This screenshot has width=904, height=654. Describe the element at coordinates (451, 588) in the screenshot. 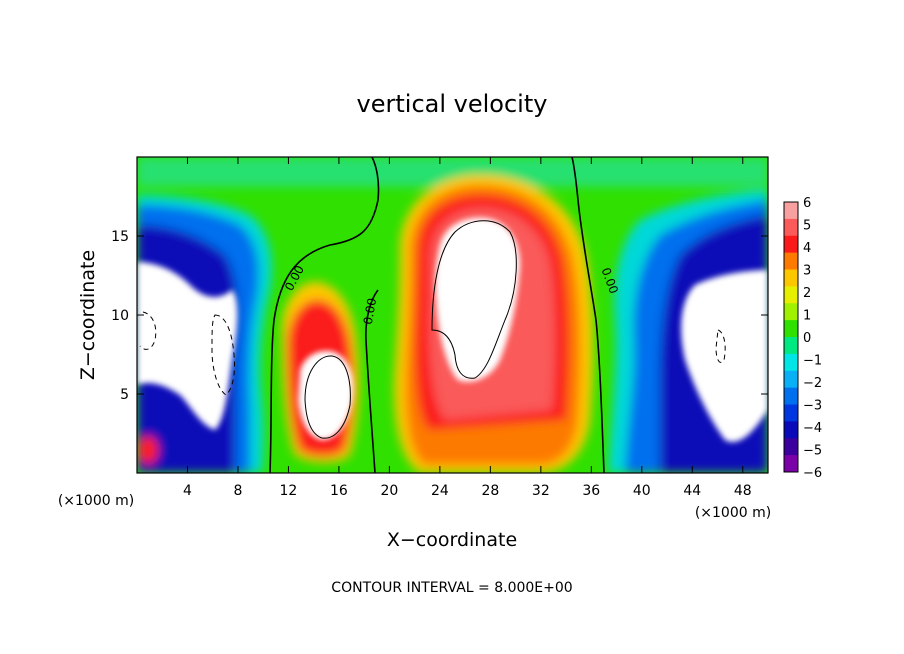

I see `contour-interval-note: CONTOUR INTERVAL = 8.000E+00` at that location.